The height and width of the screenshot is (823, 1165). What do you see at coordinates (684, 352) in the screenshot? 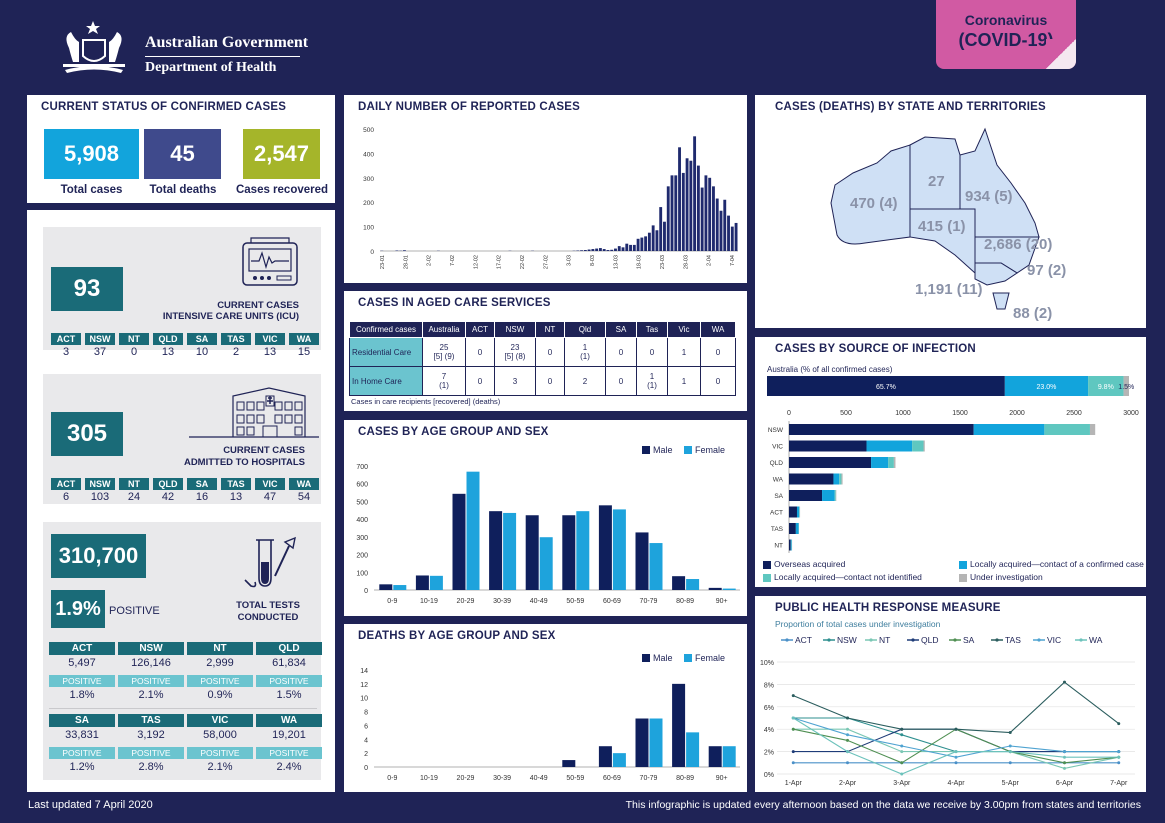
I see `aged-care-cell: 1` at bounding box center [684, 352].